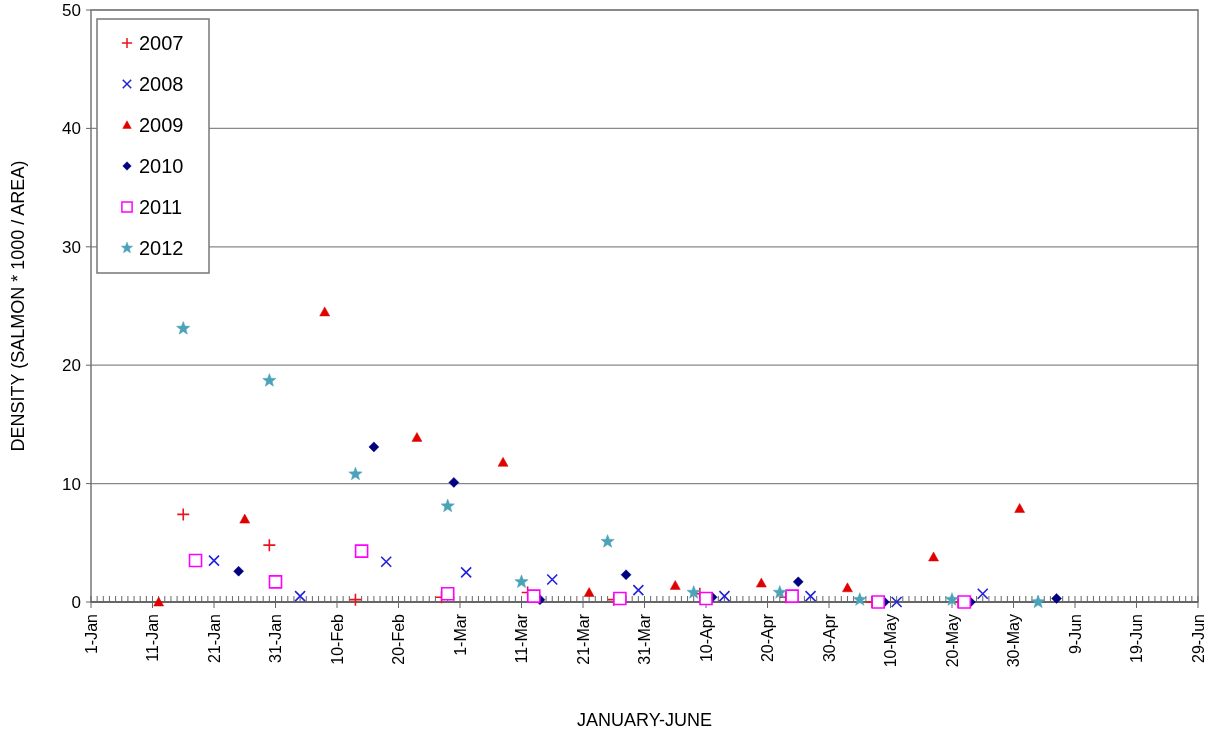 The height and width of the screenshot is (738, 1210). Describe the element at coordinates (71, 247) in the screenshot. I see `y-tick-label: 30` at that location.